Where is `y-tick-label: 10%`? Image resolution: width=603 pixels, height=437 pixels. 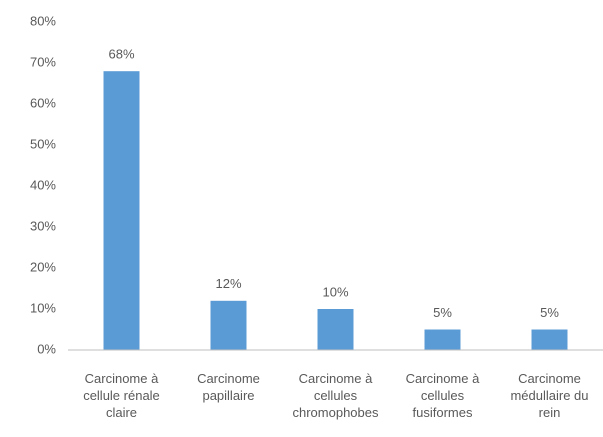 y-tick-label: 10% is located at coordinates (43, 307).